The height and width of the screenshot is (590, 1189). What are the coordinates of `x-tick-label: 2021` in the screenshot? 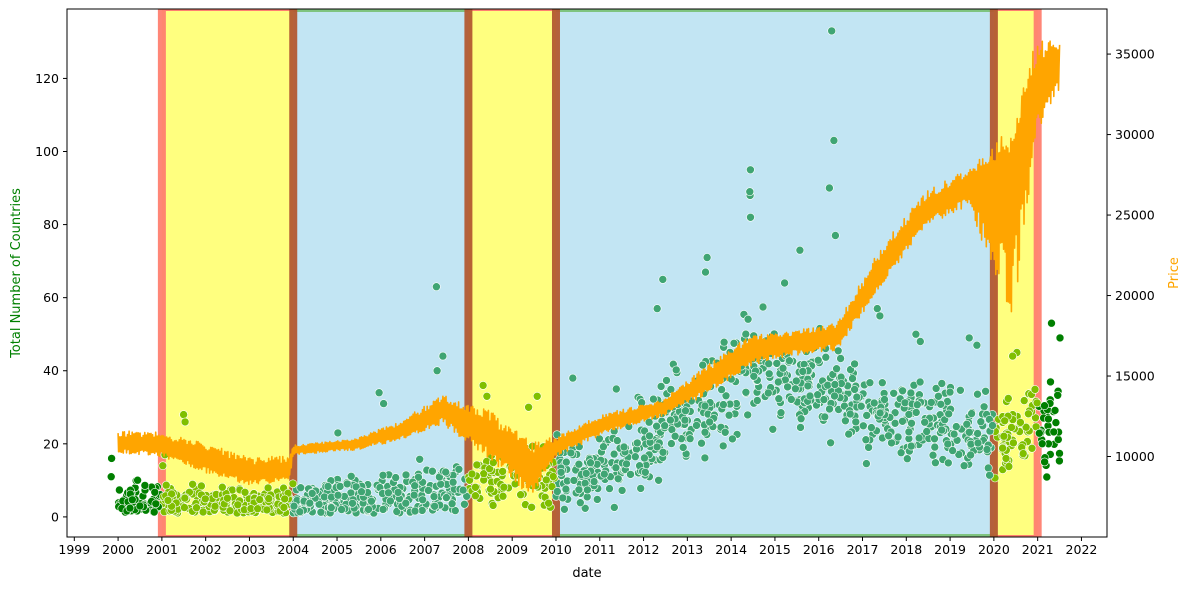 It's located at (1038, 549).